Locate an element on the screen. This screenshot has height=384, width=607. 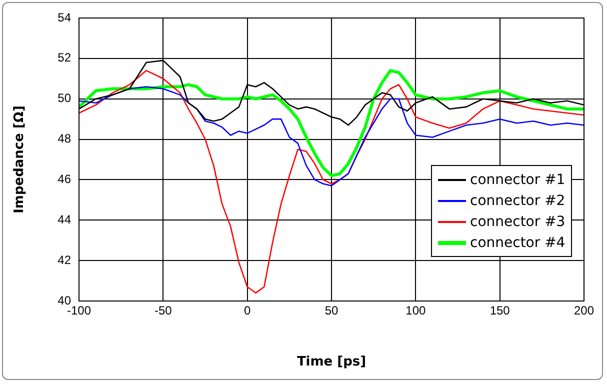
x-tick-label: 200 is located at coordinates (584, 311).